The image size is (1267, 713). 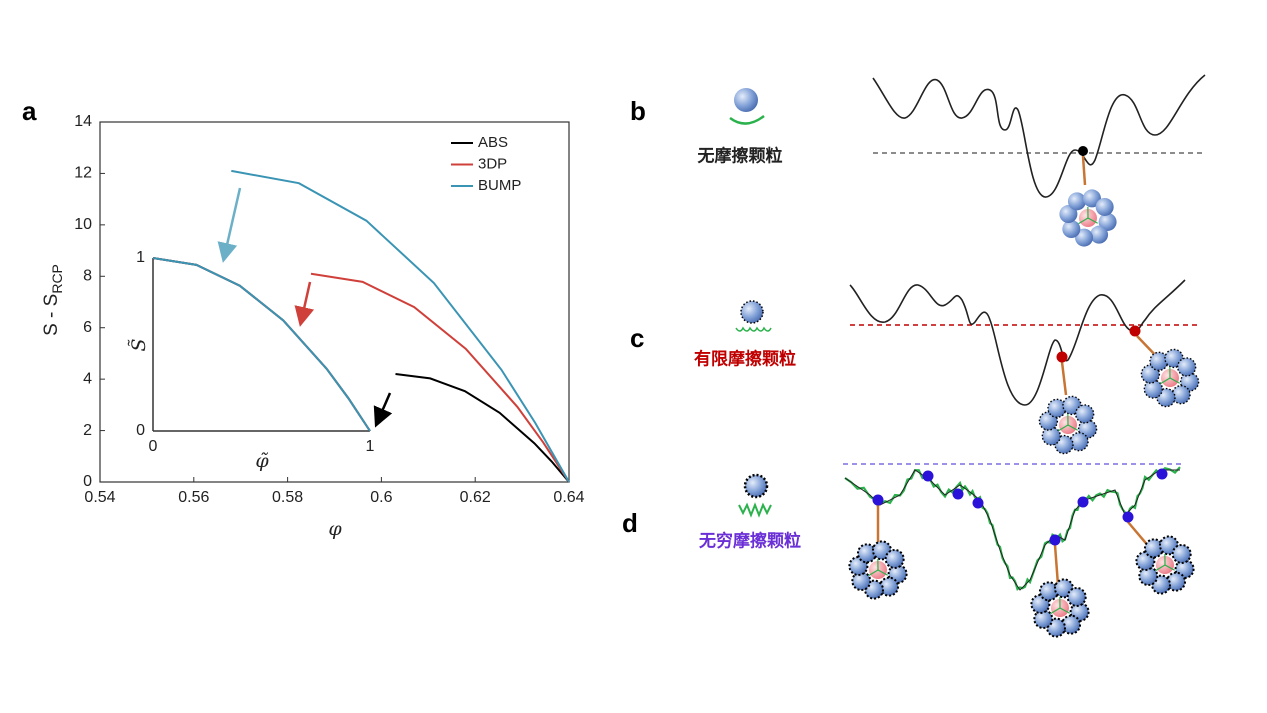 I want to click on panel-label: a, so click(x=29, y=111).